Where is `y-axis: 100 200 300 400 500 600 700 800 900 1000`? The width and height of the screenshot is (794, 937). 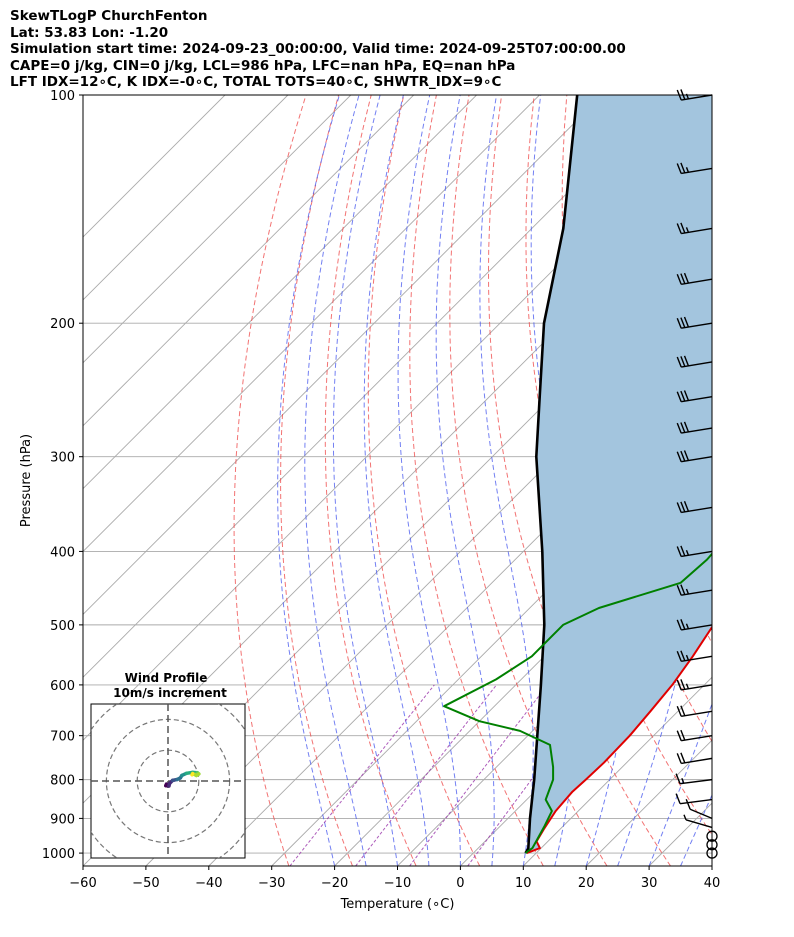
y-axis: 100 200 300 400 500 600 700 800 900 1000 is located at coordinates (62, 475).